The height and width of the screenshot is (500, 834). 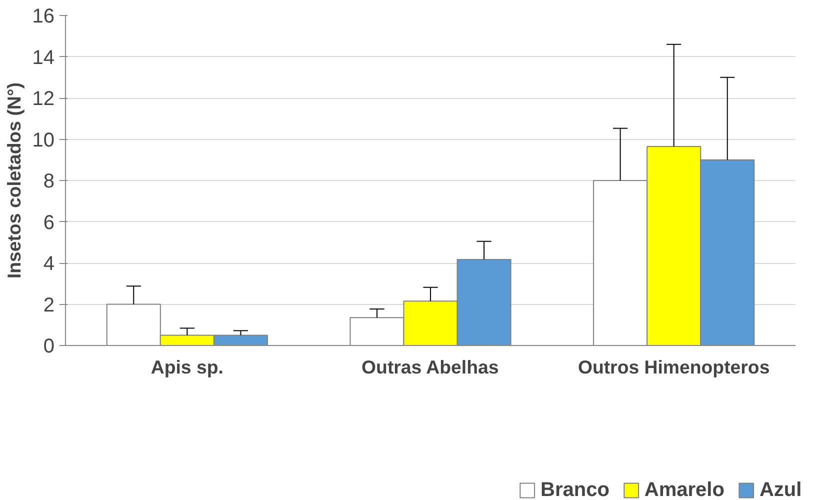 I want to click on y-tick-label: 4, so click(x=48, y=264).